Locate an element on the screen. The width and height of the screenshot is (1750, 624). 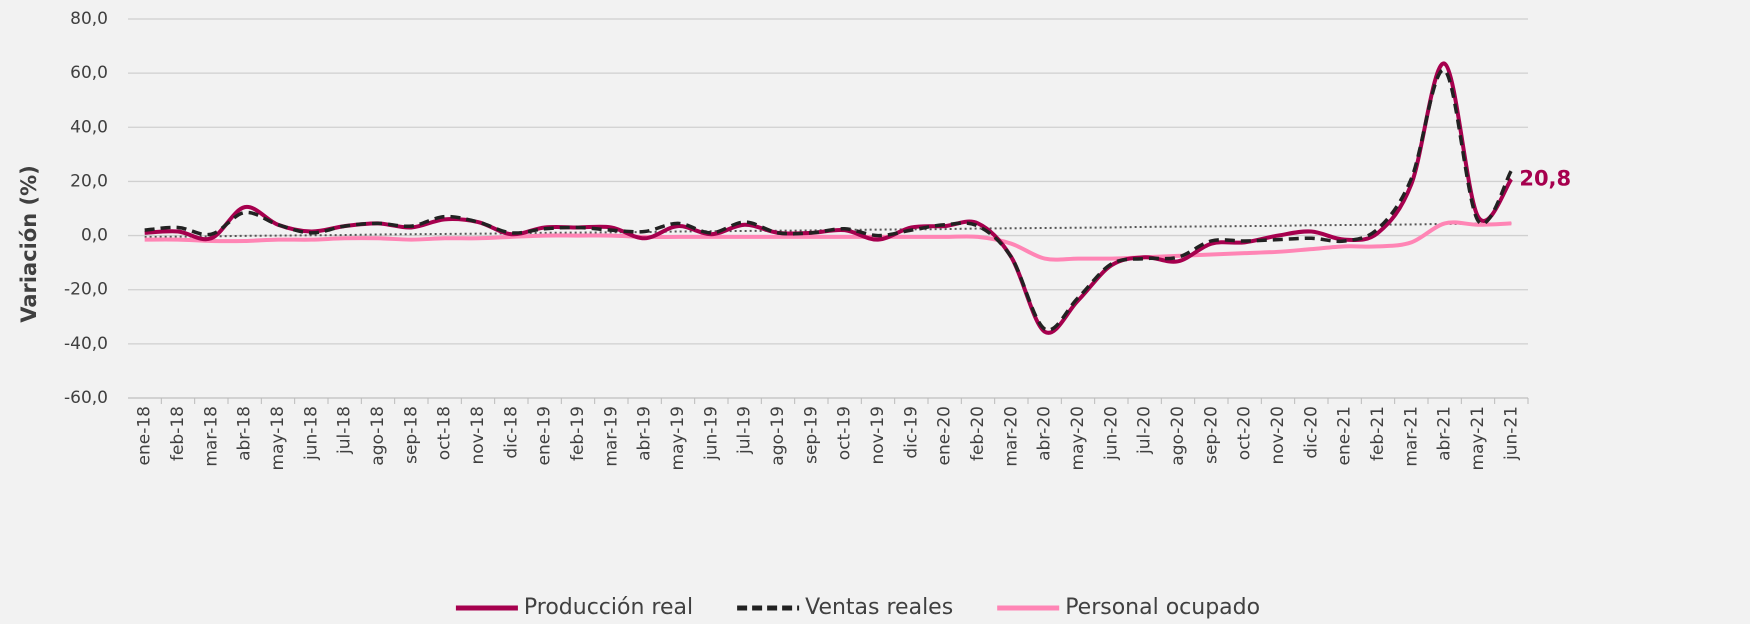
x-tick-label: mar-19 is located at coordinates (611, 436).